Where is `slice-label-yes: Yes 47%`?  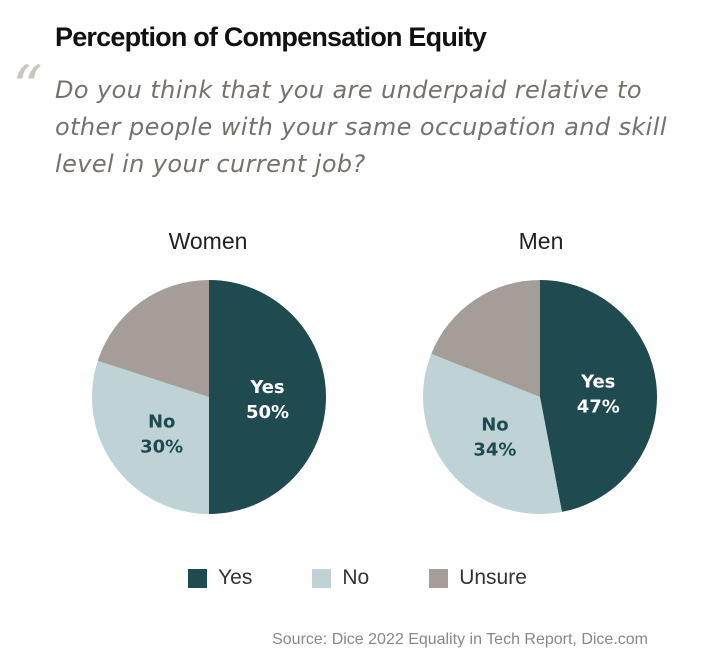
slice-label-yes: Yes 47% is located at coordinates (598, 394).